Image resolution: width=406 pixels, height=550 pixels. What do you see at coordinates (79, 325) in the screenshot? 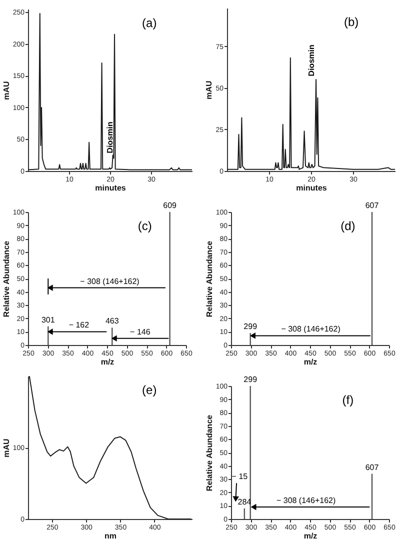
I see `annotation: − 162` at bounding box center [79, 325].